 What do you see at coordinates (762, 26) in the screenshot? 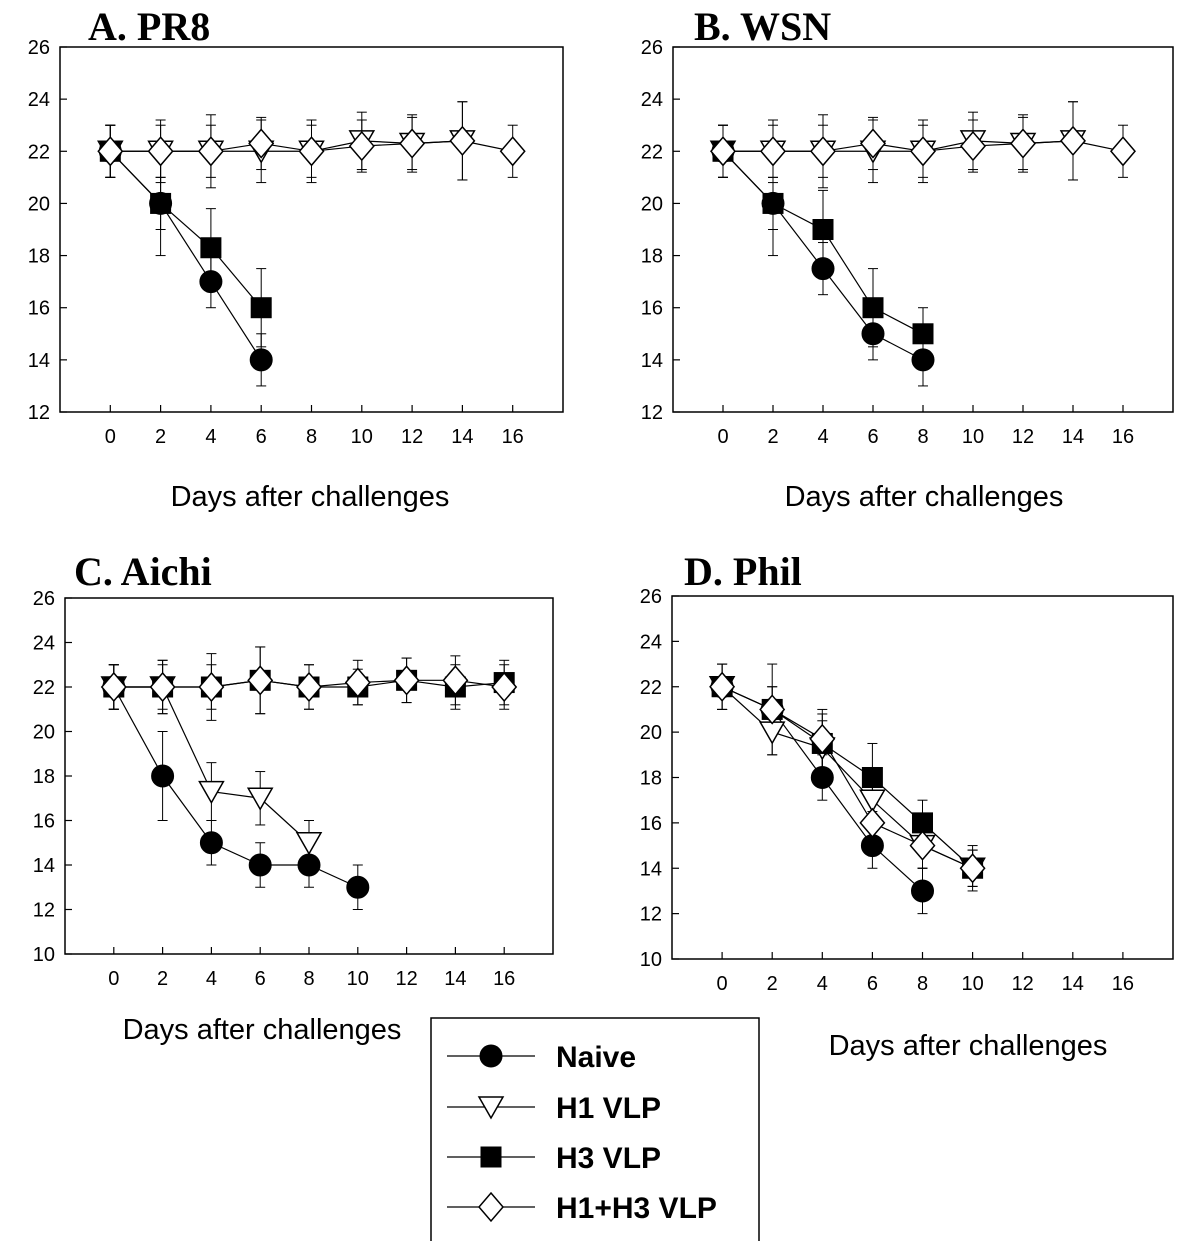
I see `panel-title: B. WSN` at bounding box center [762, 26].